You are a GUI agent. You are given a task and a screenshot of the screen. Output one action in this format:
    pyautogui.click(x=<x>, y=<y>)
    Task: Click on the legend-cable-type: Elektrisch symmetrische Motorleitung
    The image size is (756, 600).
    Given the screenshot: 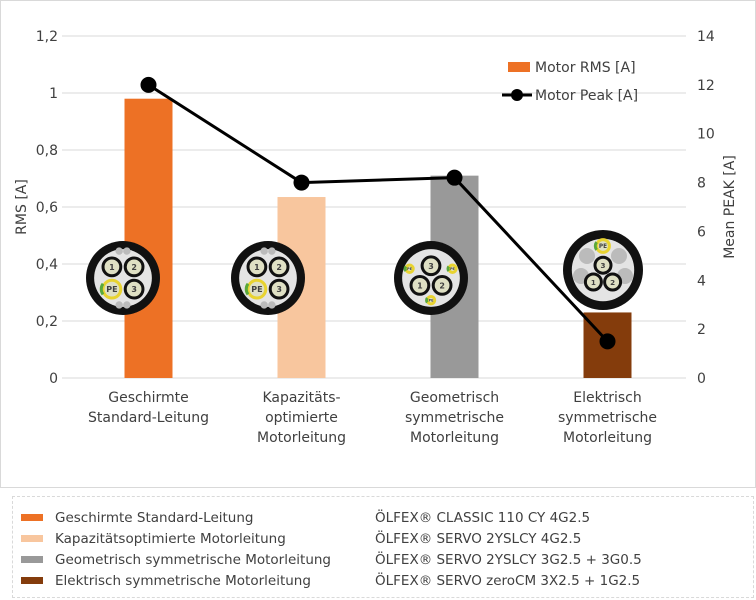 What is the action you would take?
    pyautogui.click(x=183, y=580)
    